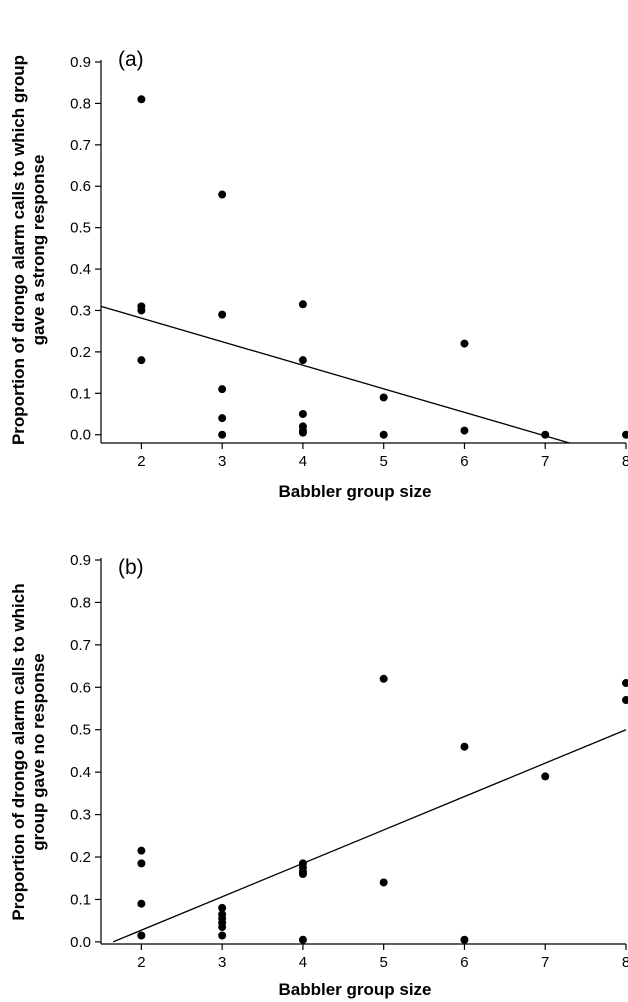  Describe the element at coordinates (131, 59) in the screenshot. I see `panel-label: (a)` at that location.